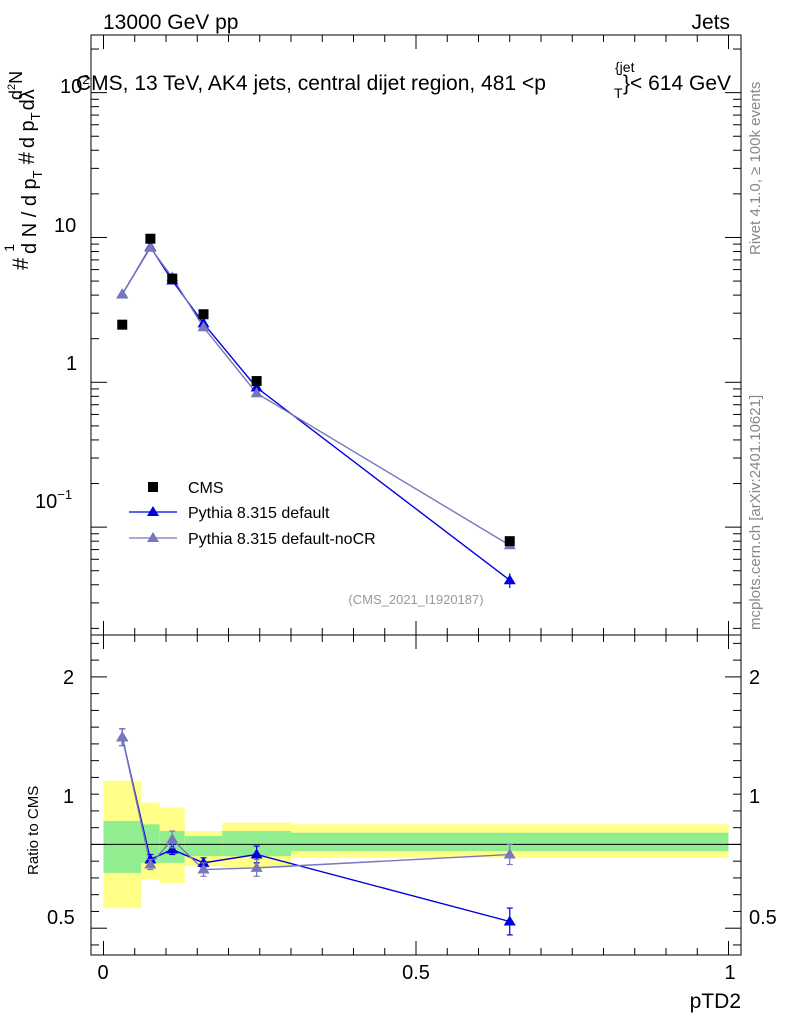 Image resolution: width=786 pixels, height=1024 pixels. I want to click on mcplots-label: mcplots.cern.ch [arXiv:2401.10621], so click(755, 512).